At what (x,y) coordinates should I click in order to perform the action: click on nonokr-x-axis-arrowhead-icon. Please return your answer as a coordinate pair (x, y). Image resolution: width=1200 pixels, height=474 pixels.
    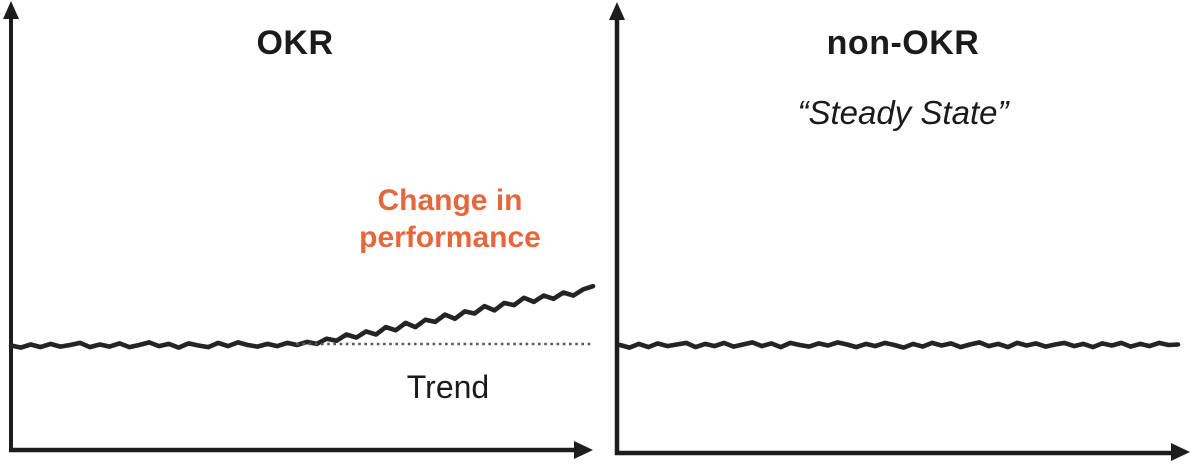
    Looking at the image, I should click on (1180, 452).